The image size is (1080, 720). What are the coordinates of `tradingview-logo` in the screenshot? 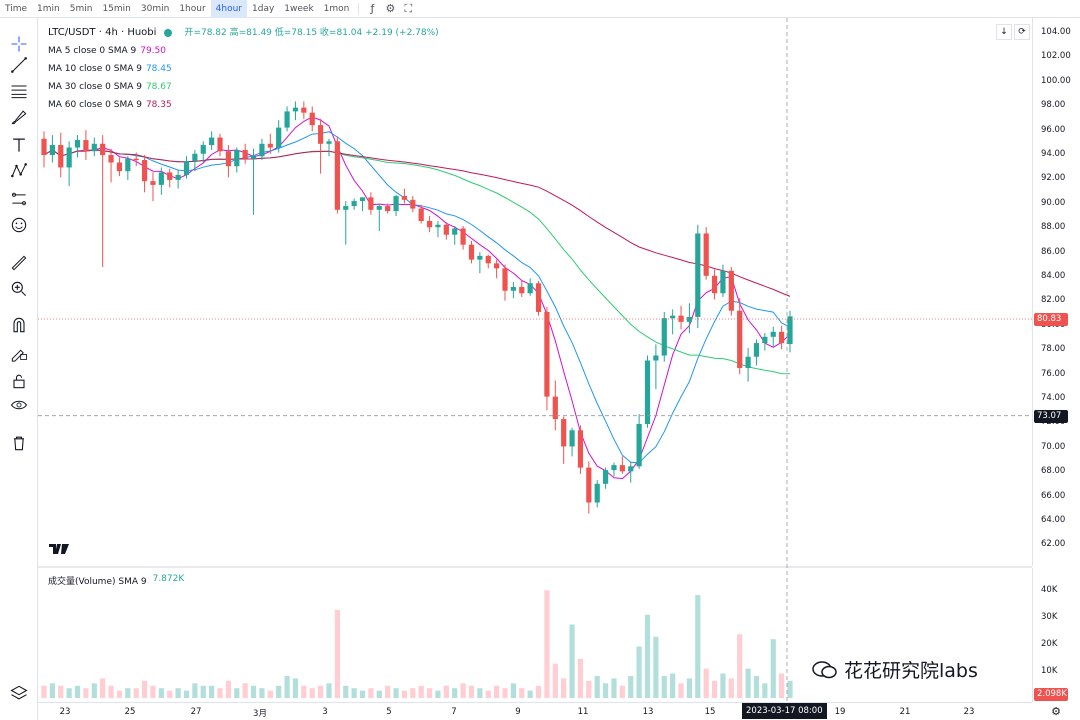 It's located at (59, 549).